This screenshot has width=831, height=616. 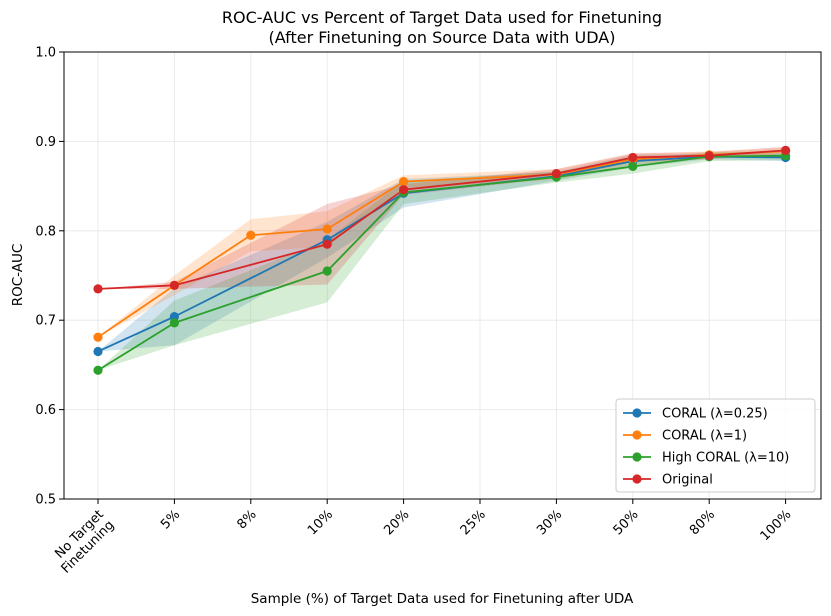 What do you see at coordinates (626, 522) in the screenshot?
I see `x-tick-label: 50%` at bounding box center [626, 522].